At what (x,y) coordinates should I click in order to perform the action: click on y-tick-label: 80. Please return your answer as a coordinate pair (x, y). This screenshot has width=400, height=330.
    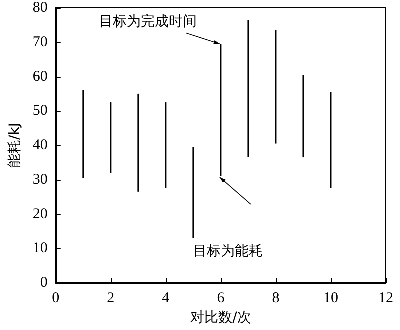
    Looking at the image, I should click on (40, 8).